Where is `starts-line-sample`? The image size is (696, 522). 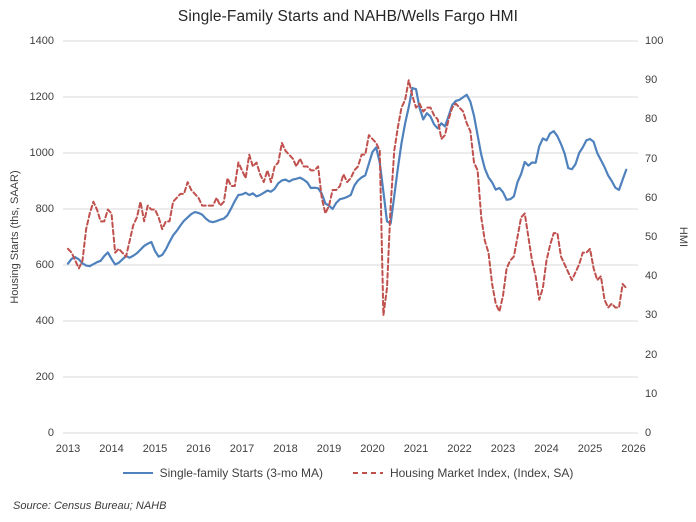
starts-line-sample is located at coordinates (137, 473).